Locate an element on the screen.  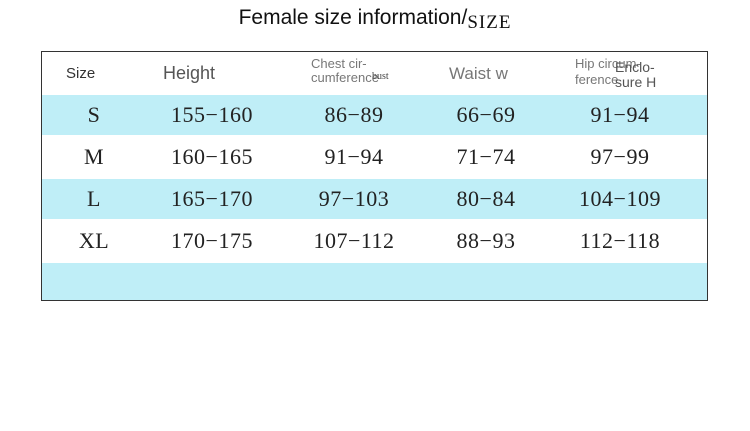
cell-waist: 66−69 is located at coordinates (486, 114).